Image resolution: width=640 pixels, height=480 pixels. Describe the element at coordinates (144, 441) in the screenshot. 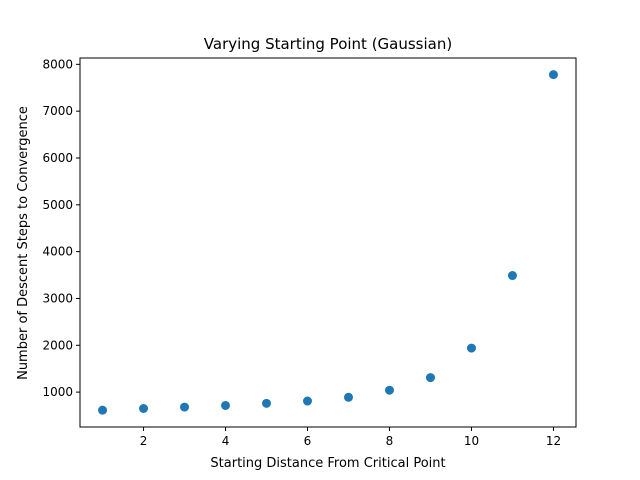

I see `x-tick-label: 2` at that location.